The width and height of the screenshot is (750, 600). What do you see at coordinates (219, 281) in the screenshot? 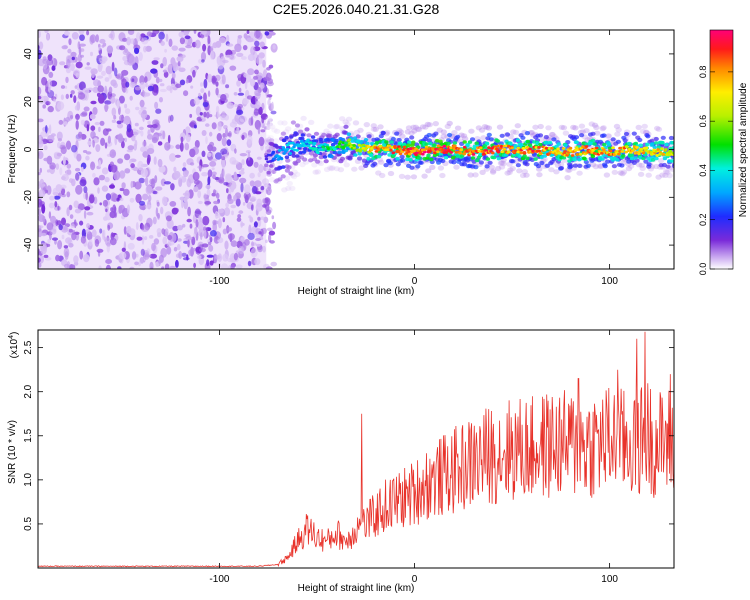
I see `x-tick-label: -100` at bounding box center [219, 281].